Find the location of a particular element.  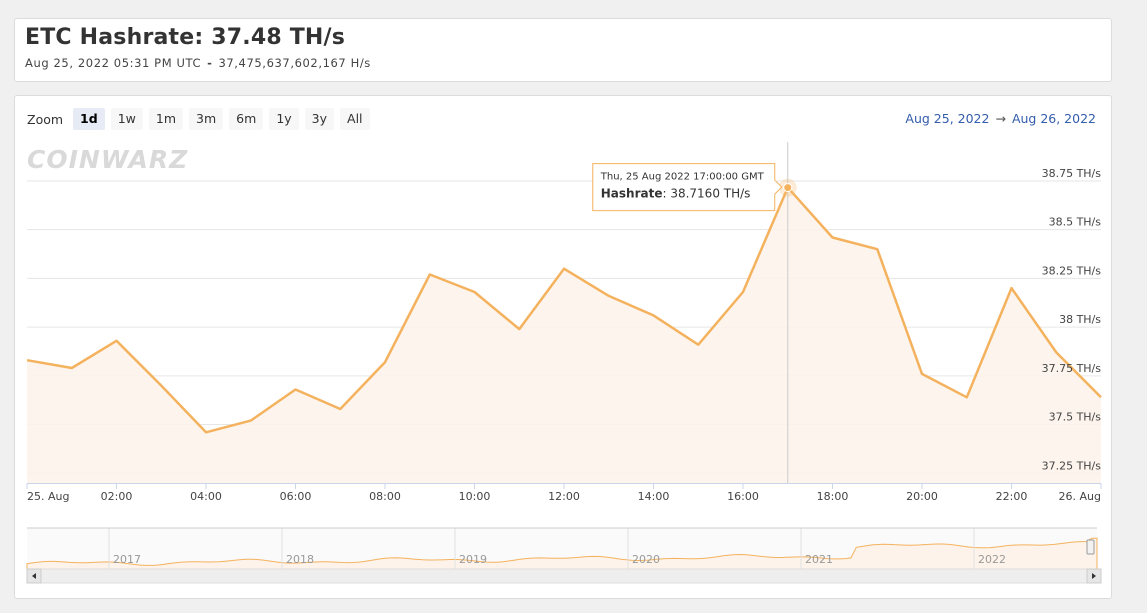

navigator-year-label: 2019 is located at coordinates (473, 559).